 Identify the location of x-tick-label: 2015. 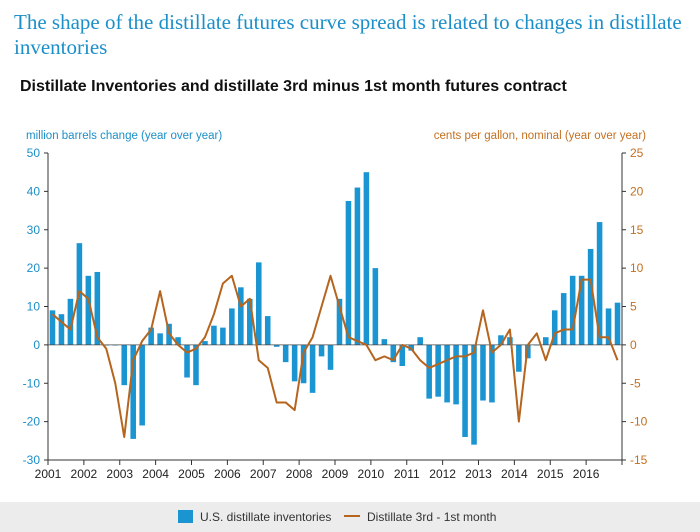
(550, 474).